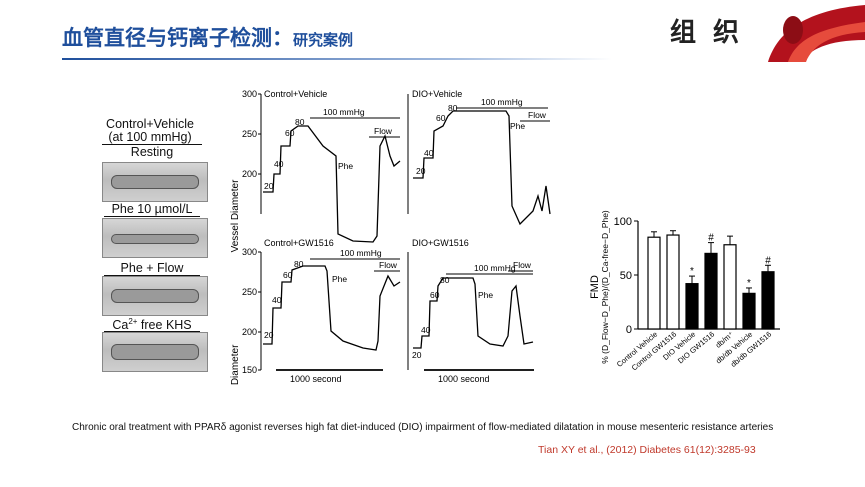 The width and height of the screenshot is (865, 487). Describe the element at coordinates (235, 365) in the screenshot. I see `trace-ylabel-bottom: Vessel Diameter` at that location.